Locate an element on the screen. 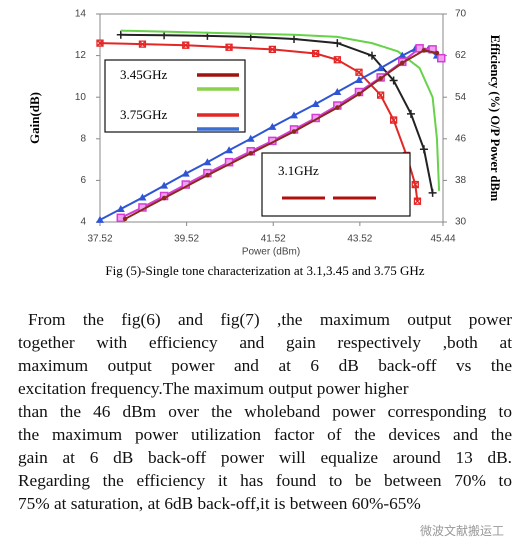 Image resolution: width=527 pixels, height=548 pixels. y2-tick-label: 70 is located at coordinates (461, 14).